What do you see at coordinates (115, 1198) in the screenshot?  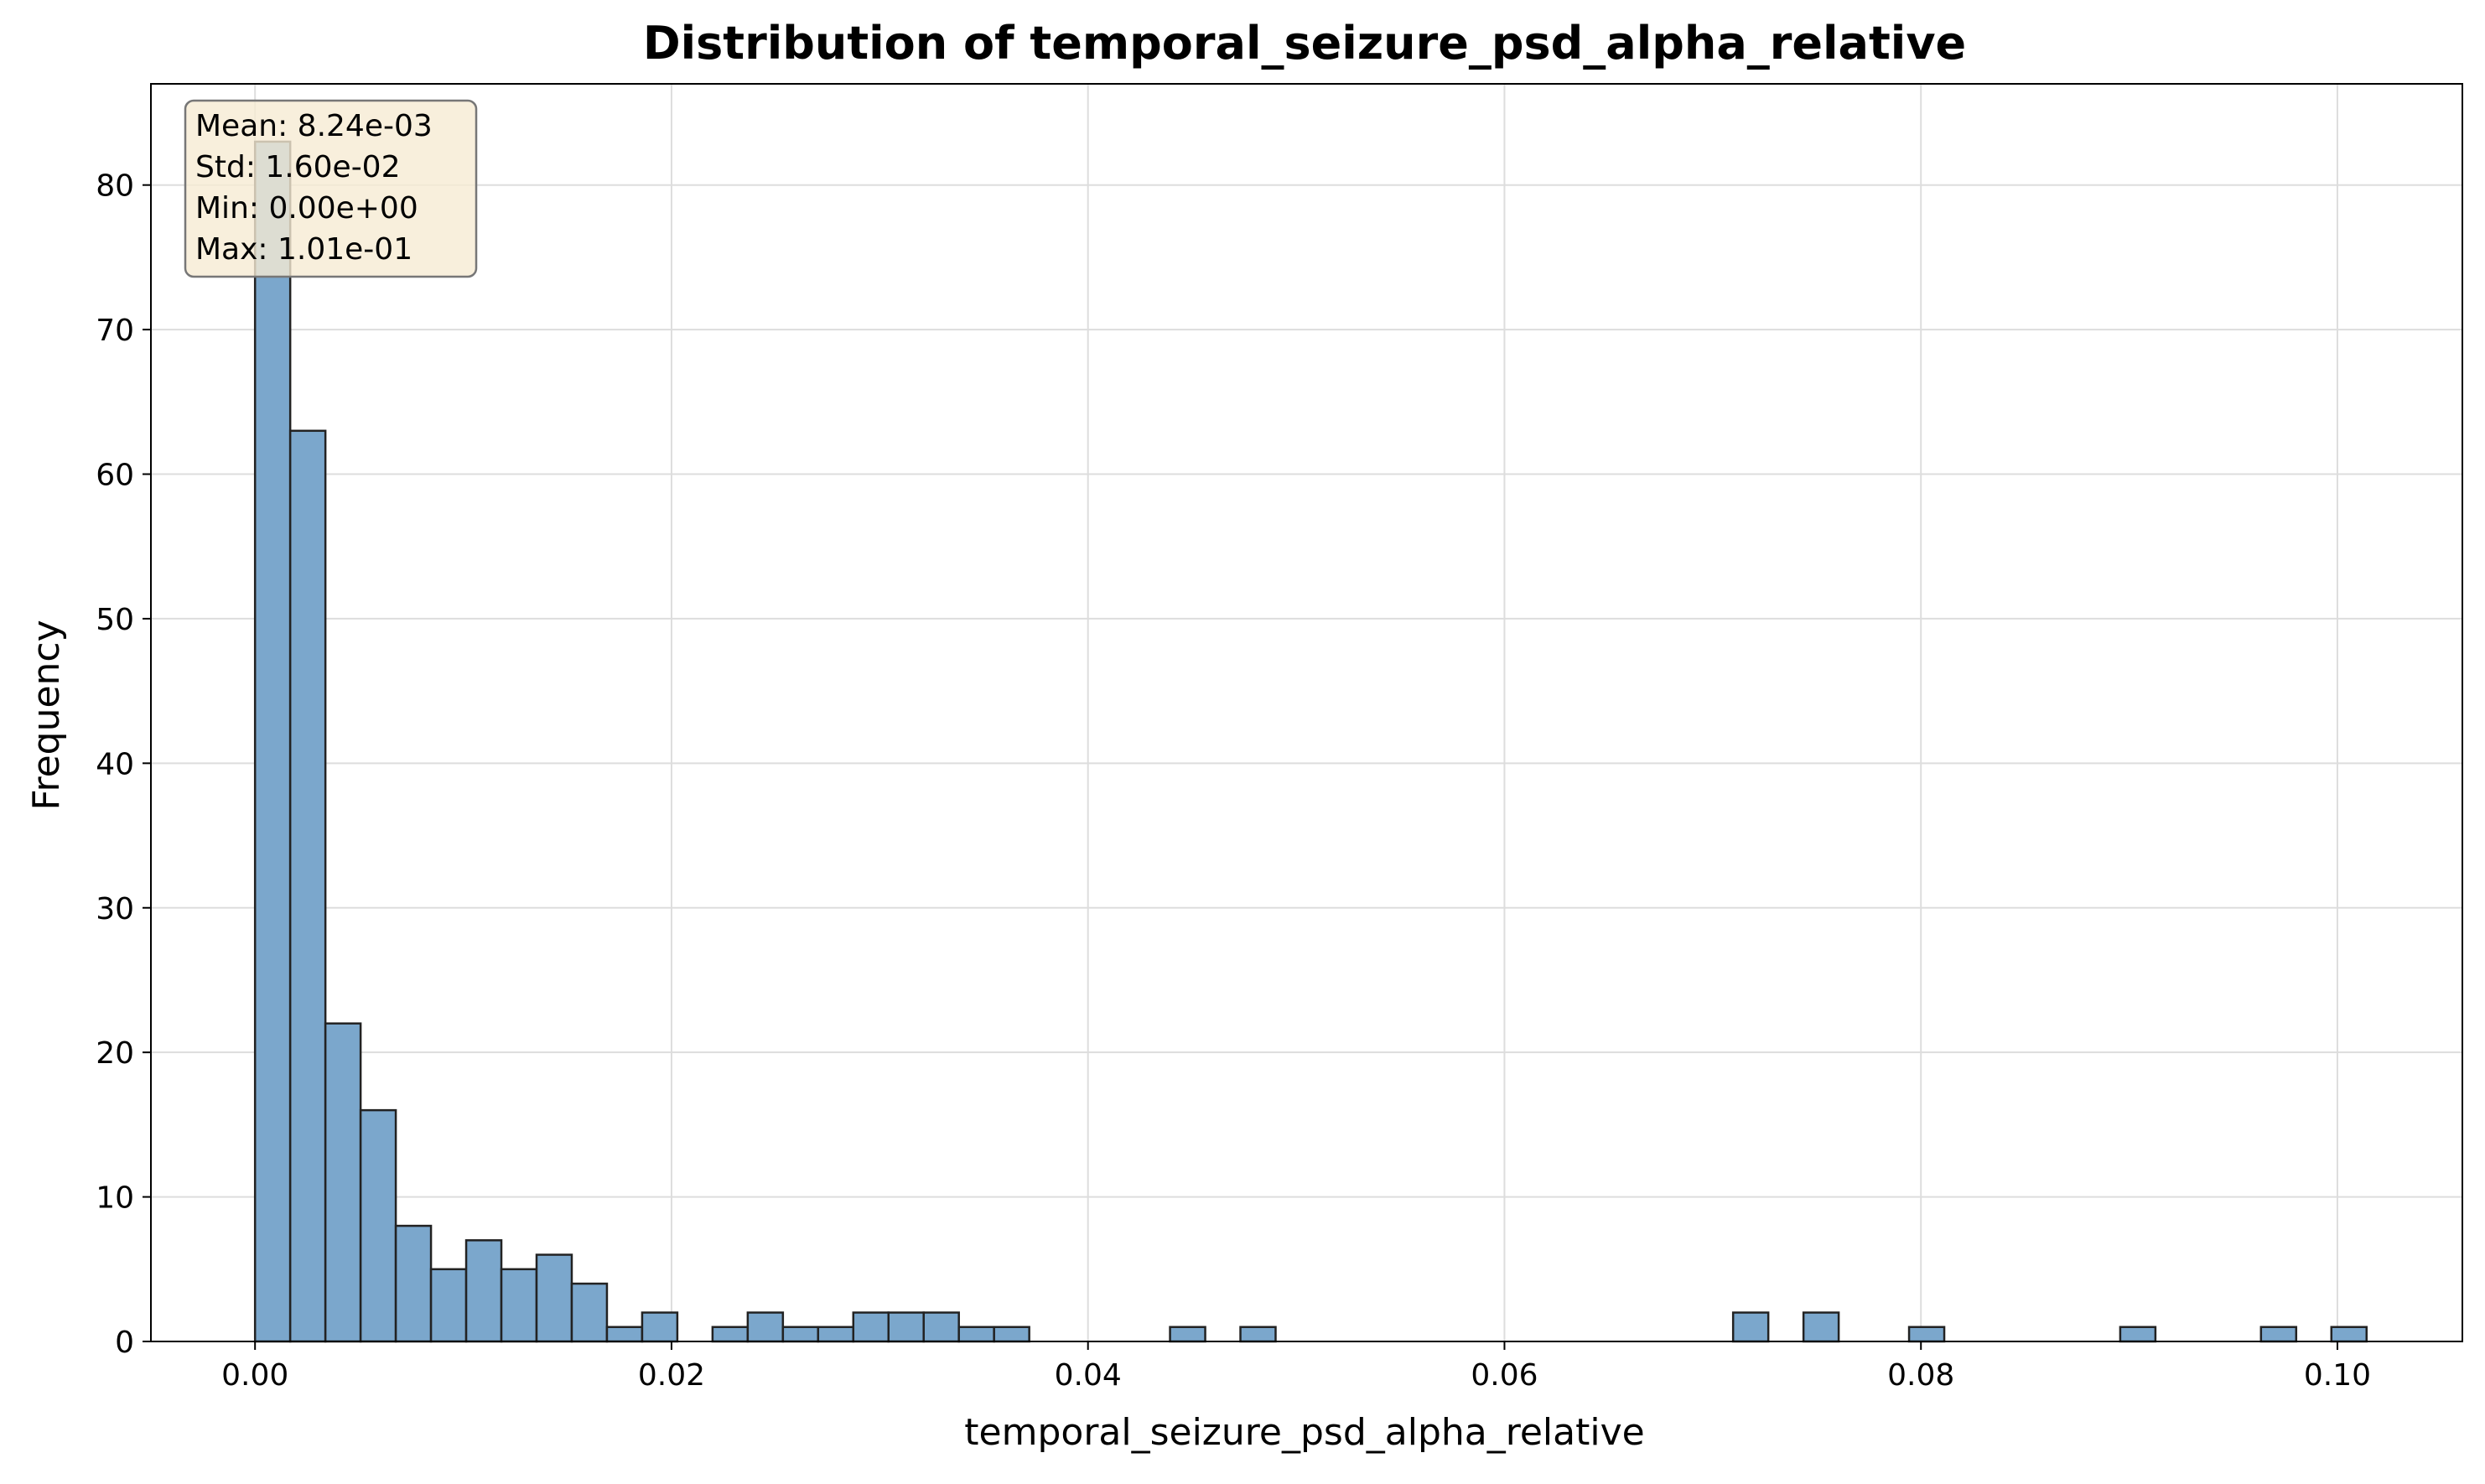 I see `y-tick-label: 10` at bounding box center [115, 1198].